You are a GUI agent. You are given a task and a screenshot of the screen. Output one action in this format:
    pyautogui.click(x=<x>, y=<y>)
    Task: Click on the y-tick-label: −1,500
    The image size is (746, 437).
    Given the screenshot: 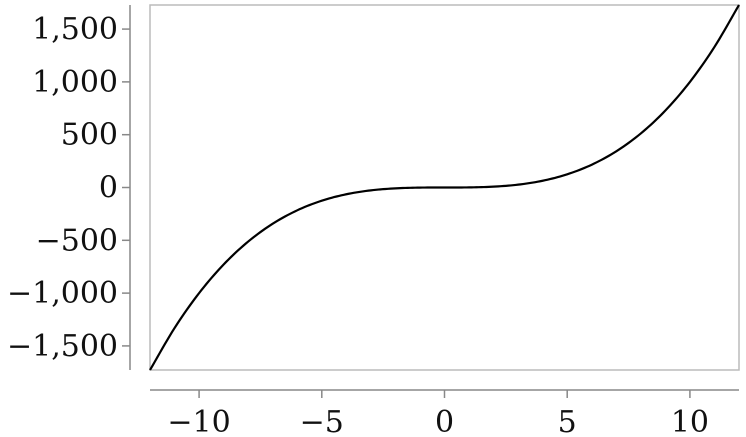 What is the action you would take?
    pyautogui.click(x=62, y=346)
    